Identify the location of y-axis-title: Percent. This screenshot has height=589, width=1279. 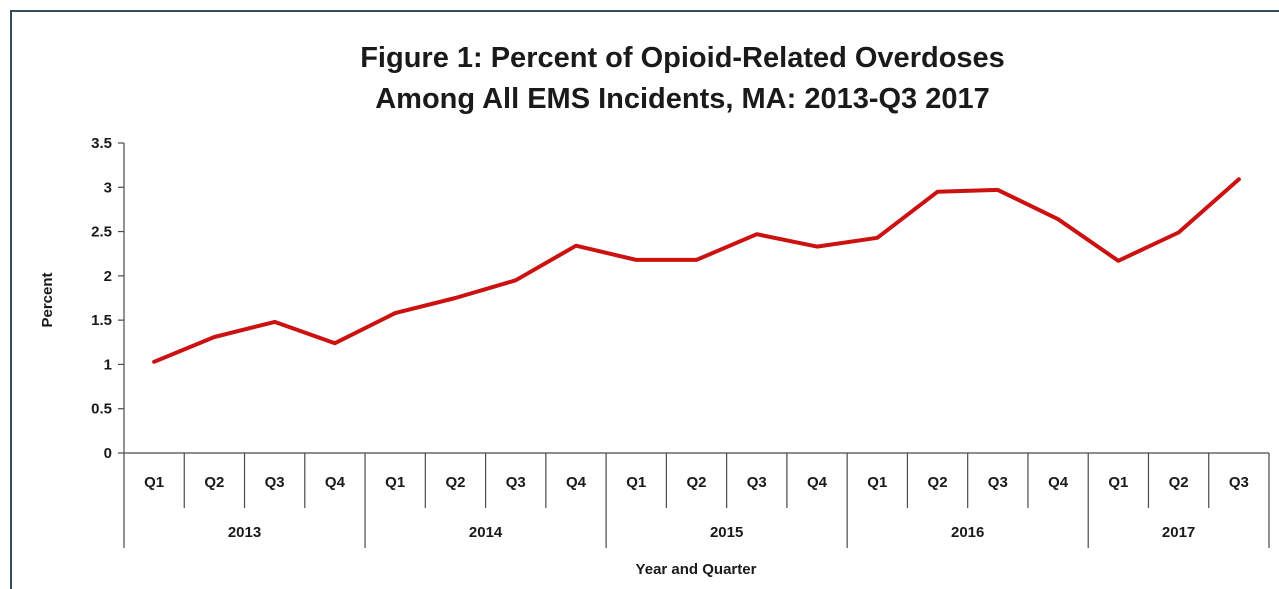
(47, 299).